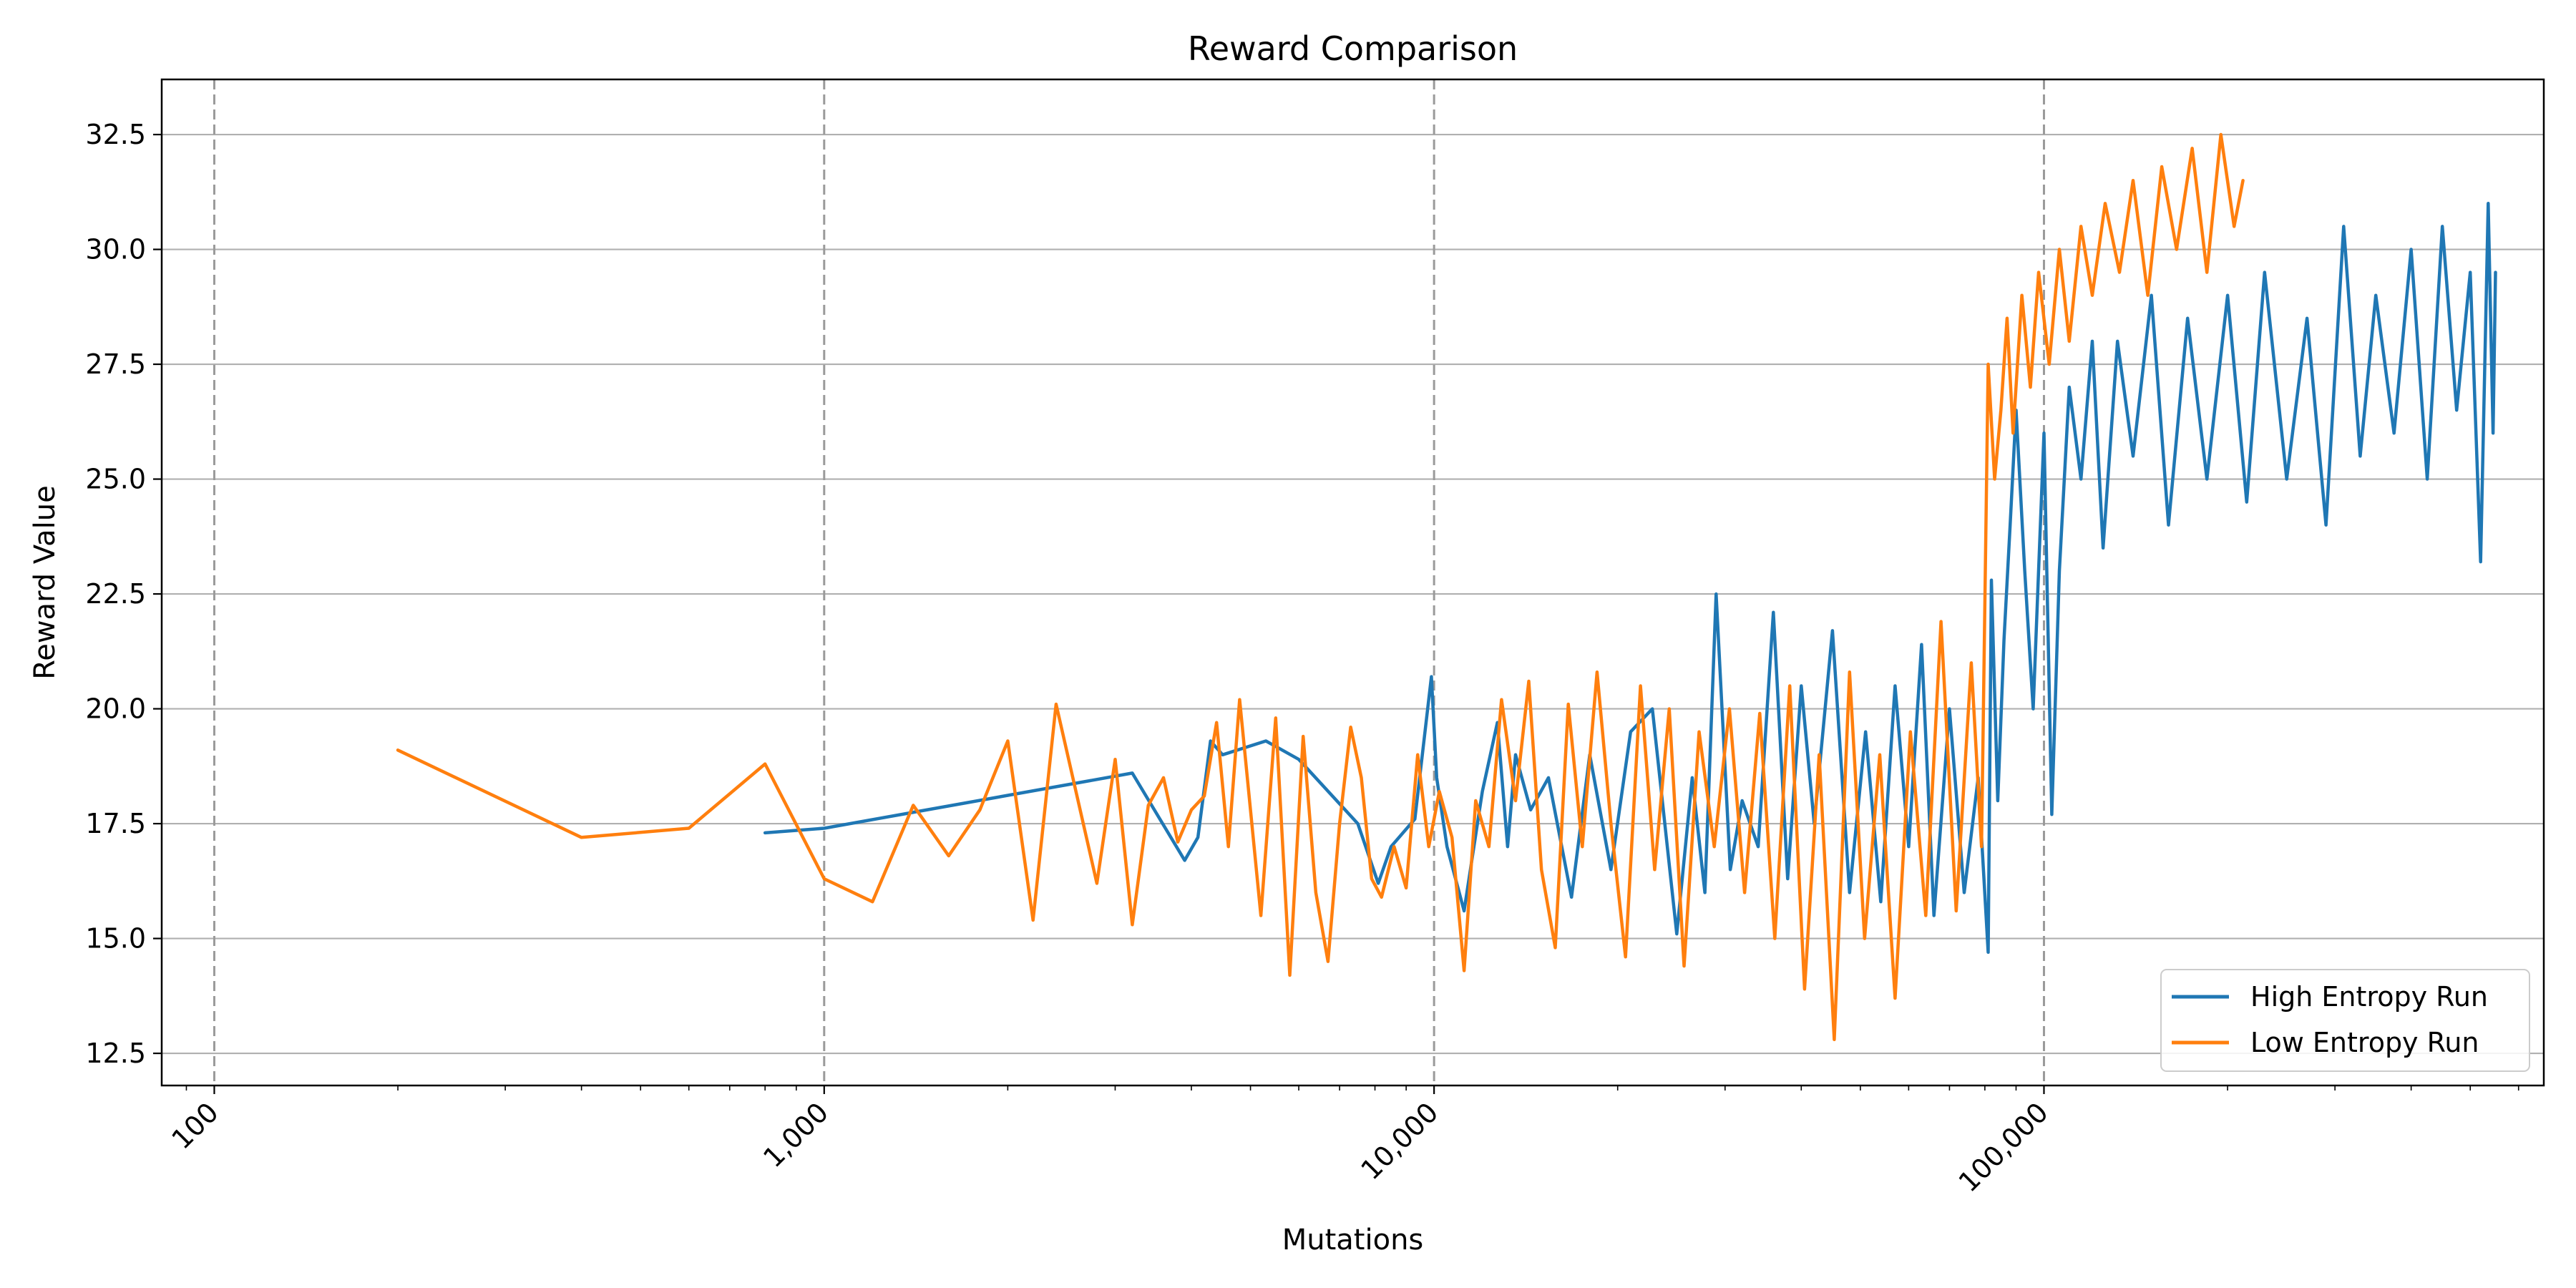  I want to click on y-tick-label: 32.5, so click(115, 134).